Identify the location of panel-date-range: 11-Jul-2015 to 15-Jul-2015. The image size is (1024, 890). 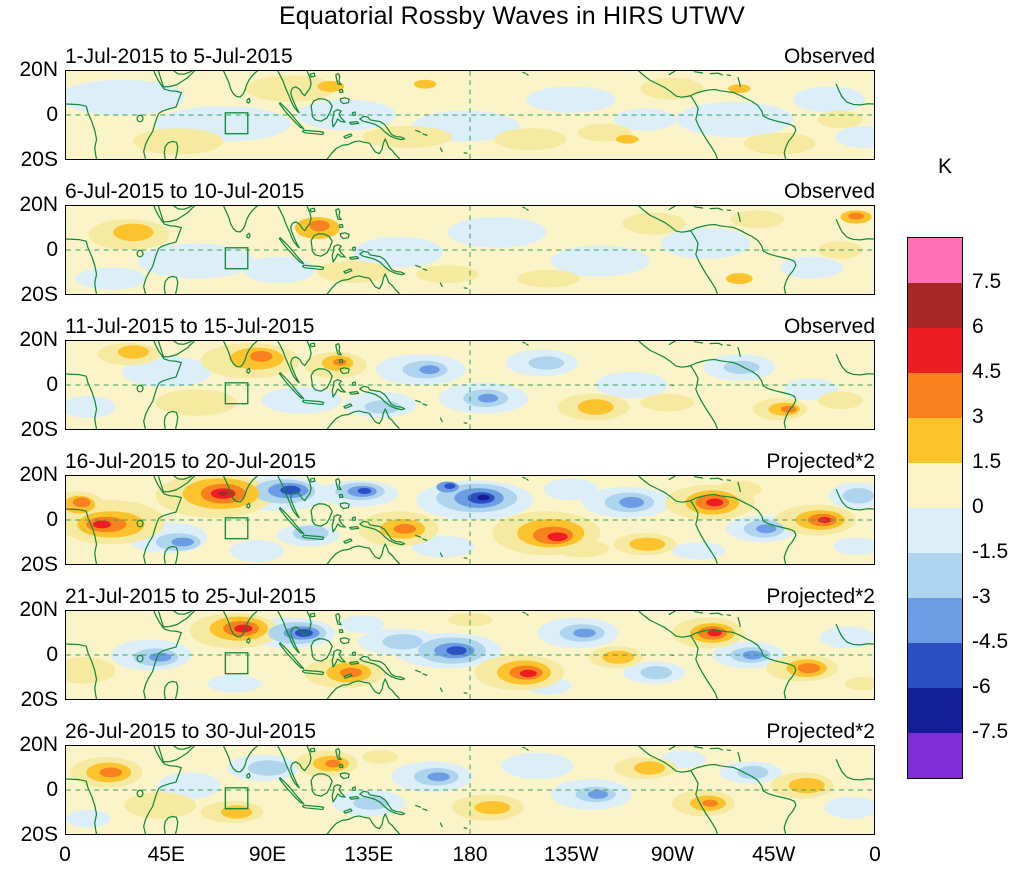
(190, 326).